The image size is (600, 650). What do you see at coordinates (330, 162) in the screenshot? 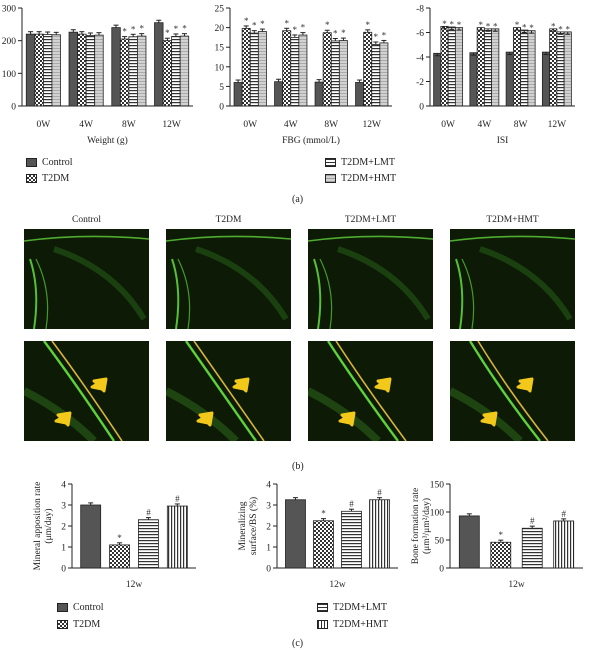
I see `legend-swatch-lmt` at bounding box center [330, 162].